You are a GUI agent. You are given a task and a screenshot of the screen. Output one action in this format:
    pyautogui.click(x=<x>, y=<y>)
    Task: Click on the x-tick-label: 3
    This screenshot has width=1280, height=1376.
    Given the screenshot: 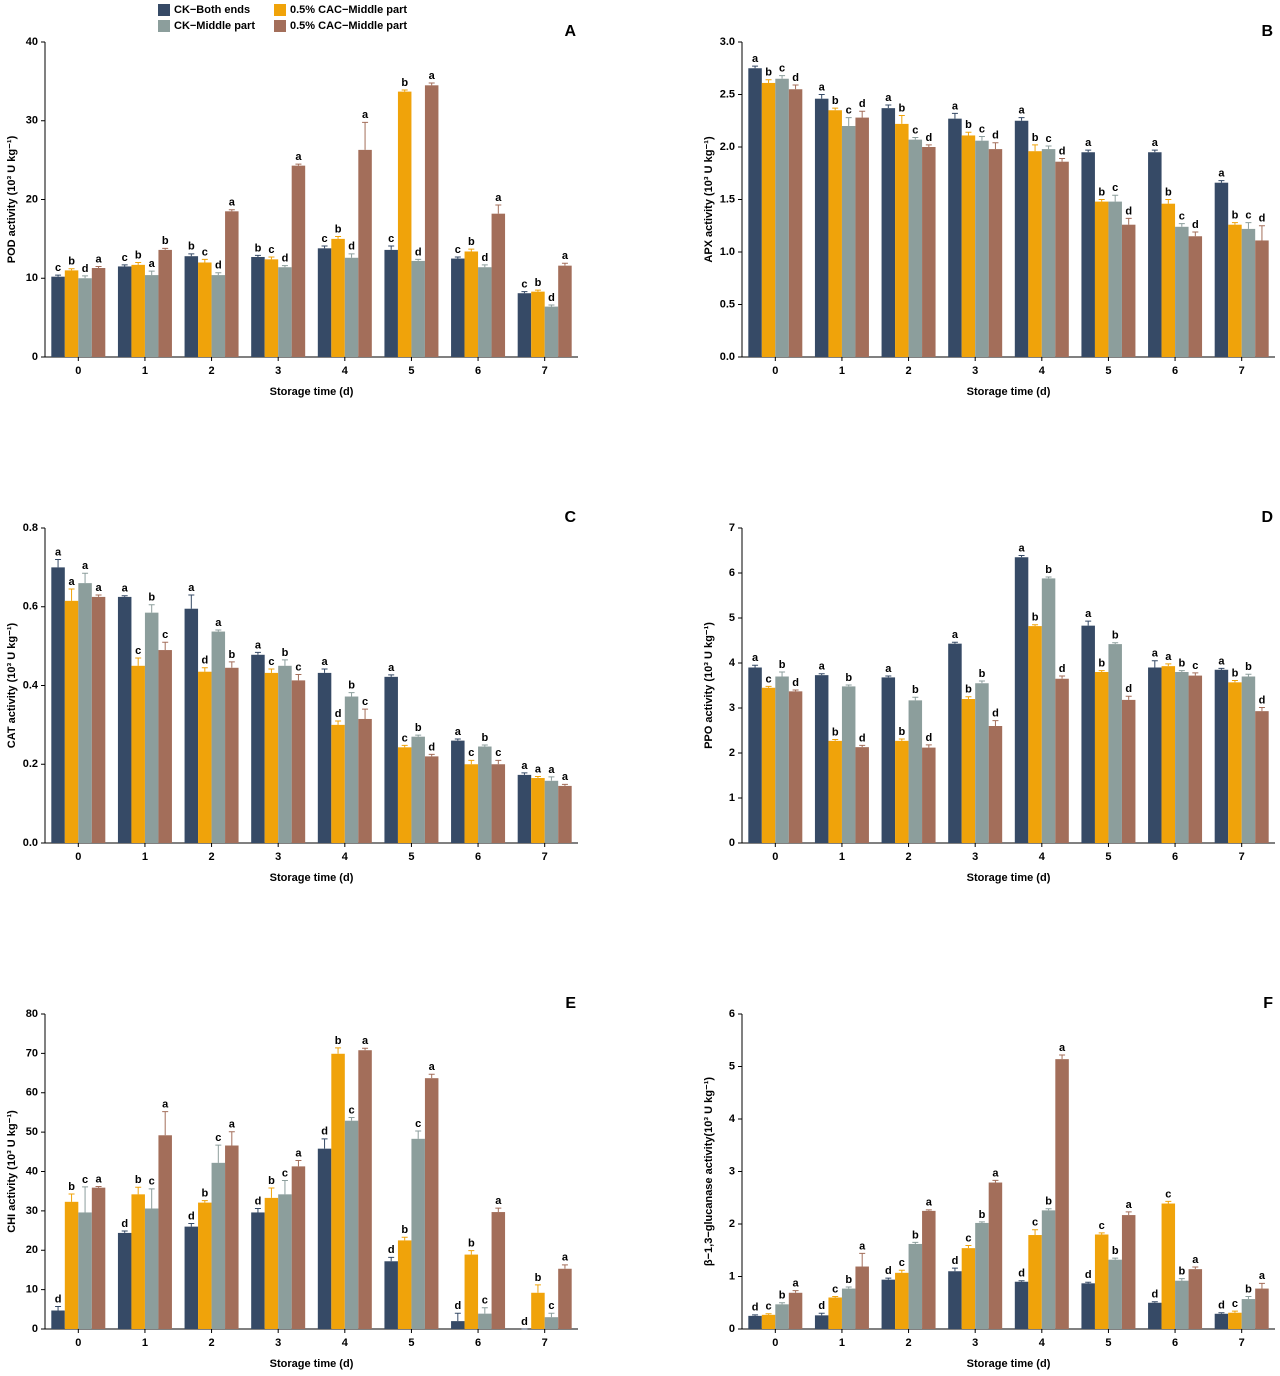 What is the action you would take?
    pyautogui.click(x=975, y=371)
    